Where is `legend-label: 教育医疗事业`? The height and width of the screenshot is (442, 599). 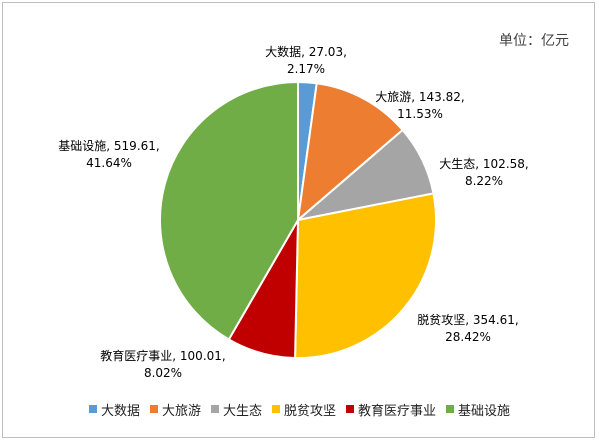
legend-label: 教育医疗事业 is located at coordinates (397, 411).